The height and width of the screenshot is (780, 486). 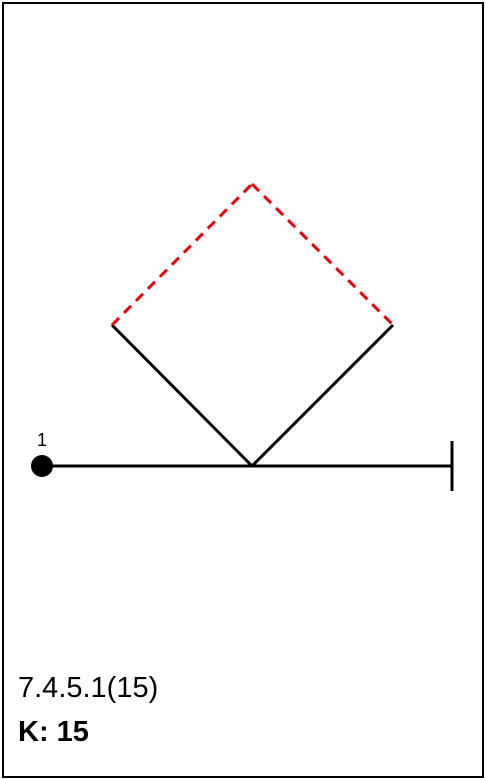 I want to click on figure-code: 7.4.5.1(15), so click(x=88, y=688).